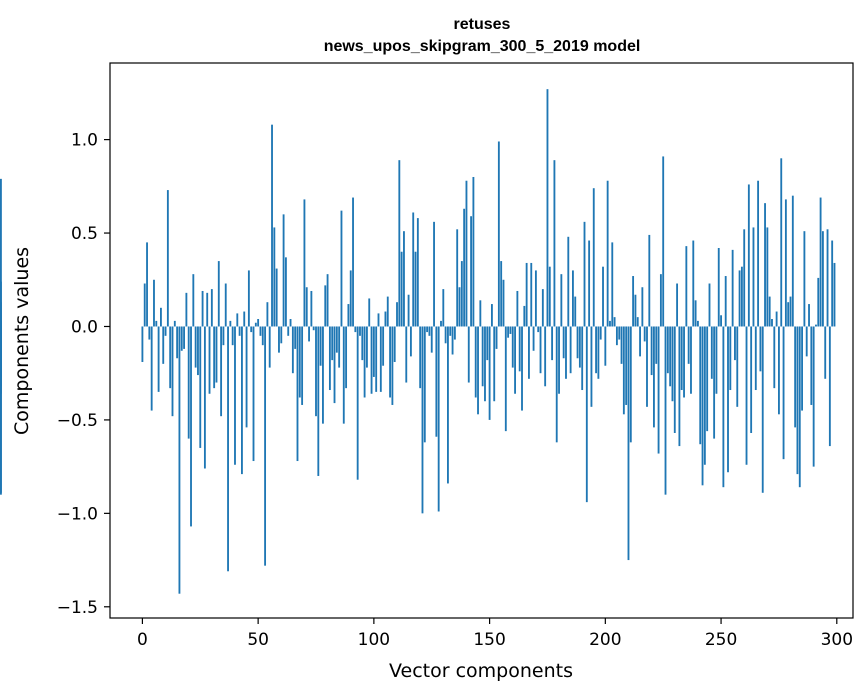 Image resolution: width=867 pixels, height=696 pixels. What do you see at coordinates (837, 640) in the screenshot?
I see `x-tick-label: 300` at bounding box center [837, 640].